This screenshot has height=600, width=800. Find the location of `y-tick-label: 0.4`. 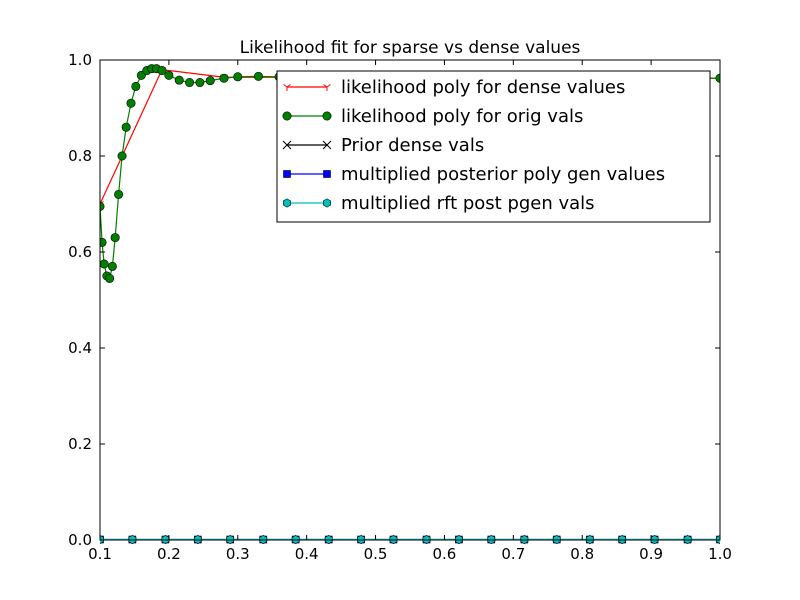

y-tick-label: 0.4 is located at coordinates (80, 348).